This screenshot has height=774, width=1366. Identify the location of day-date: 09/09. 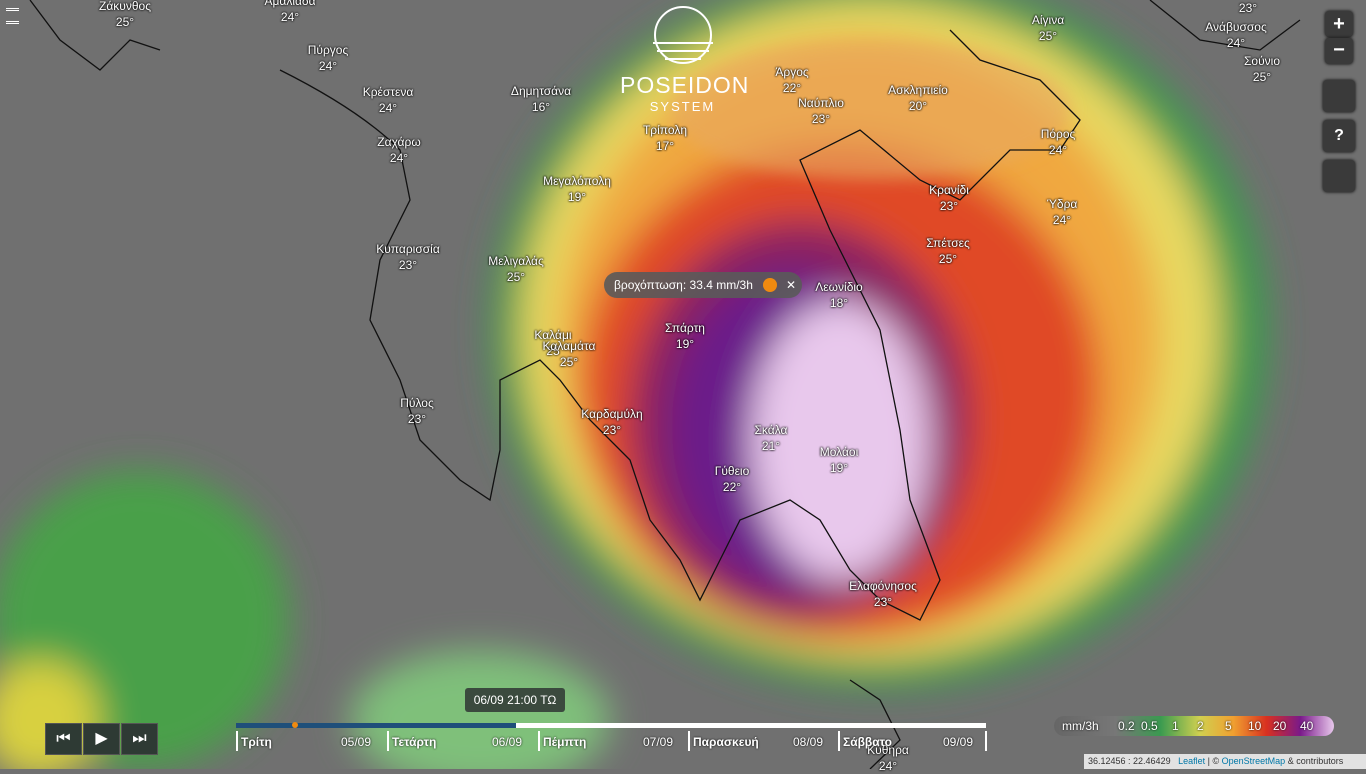
(958, 742).